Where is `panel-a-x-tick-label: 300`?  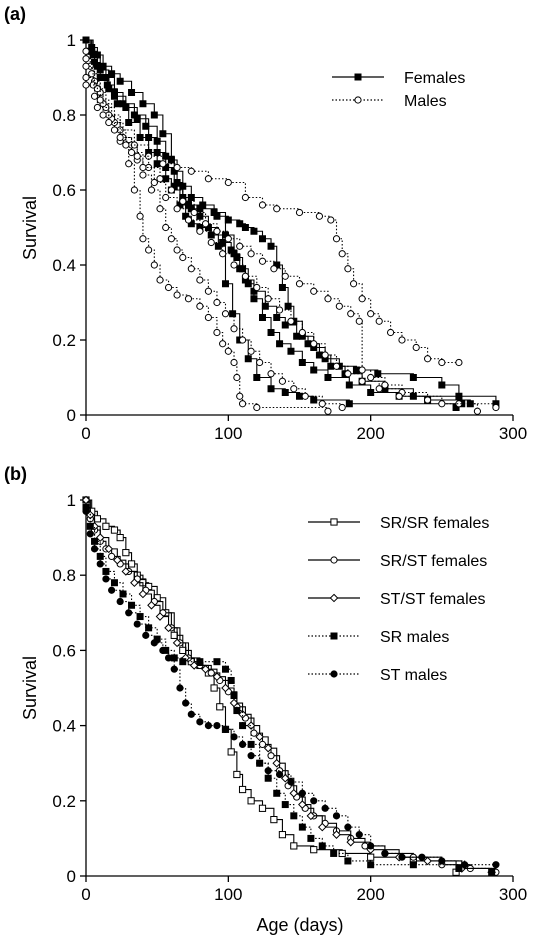 panel-a-x-tick-label: 300 is located at coordinates (513, 433).